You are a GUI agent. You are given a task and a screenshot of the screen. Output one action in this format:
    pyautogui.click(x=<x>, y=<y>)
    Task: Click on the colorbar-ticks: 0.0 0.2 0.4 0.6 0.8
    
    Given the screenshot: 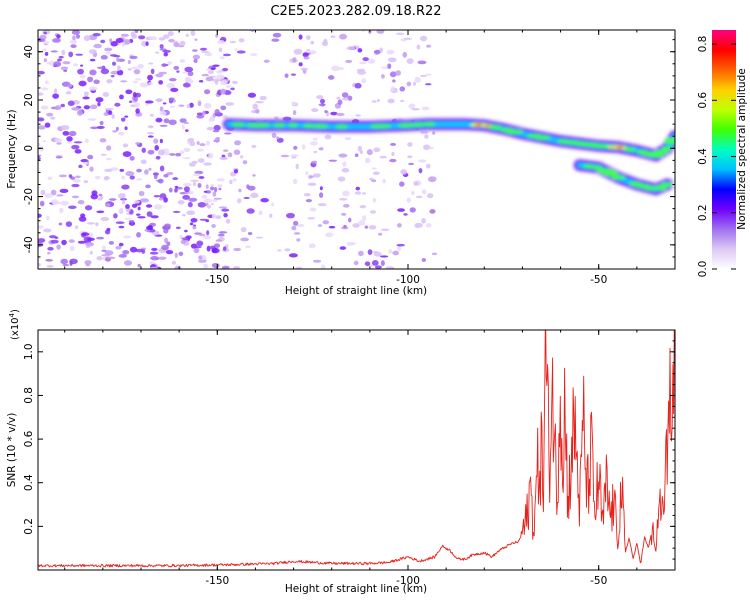 What is the action you would take?
    pyautogui.click(x=716, y=156)
    